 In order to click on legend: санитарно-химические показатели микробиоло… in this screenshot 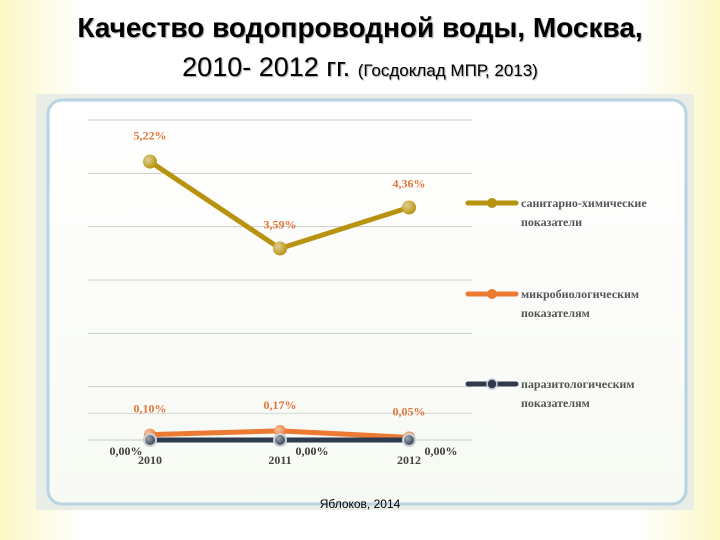, I will do `click(556, 303)`.